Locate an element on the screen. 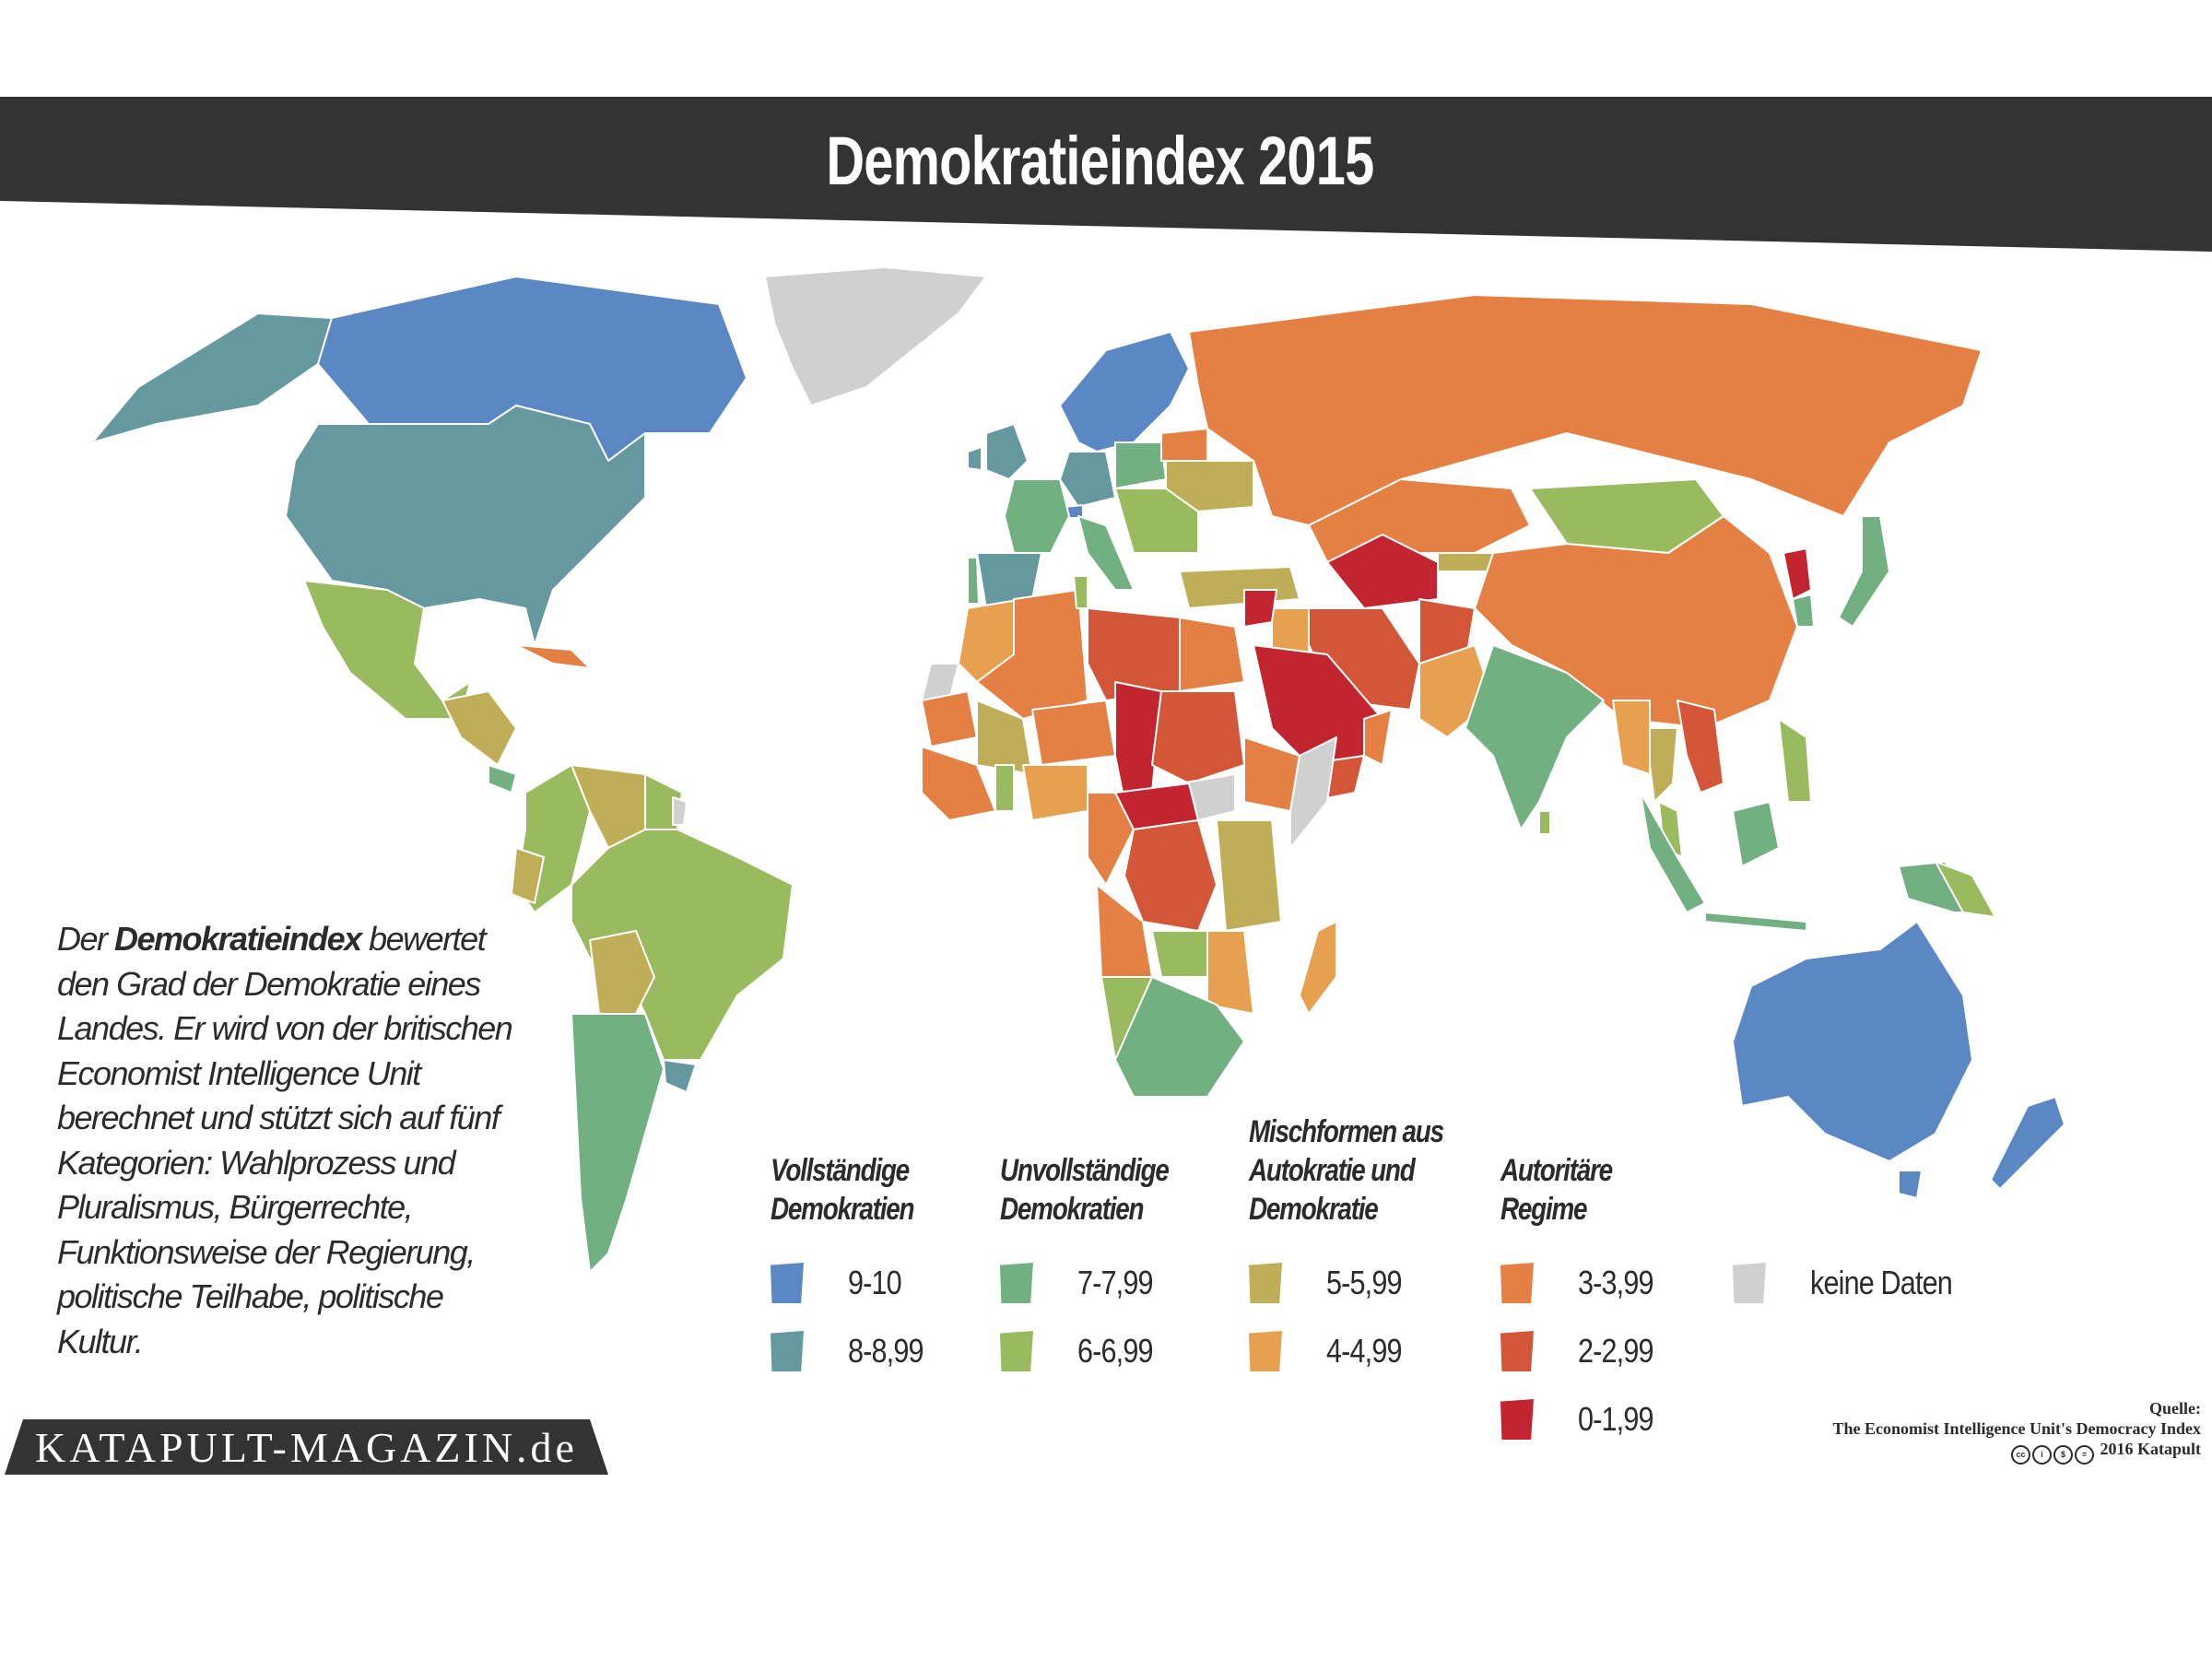 Image resolution: width=2212 pixels, height=1659 pixels. region-syria is located at coordinates (1260, 608).